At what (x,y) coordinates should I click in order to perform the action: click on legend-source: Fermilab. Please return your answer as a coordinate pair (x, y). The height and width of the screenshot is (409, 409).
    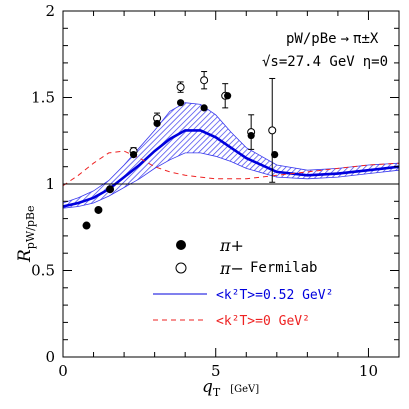
    Looking at the image, I should click on (283, 268).